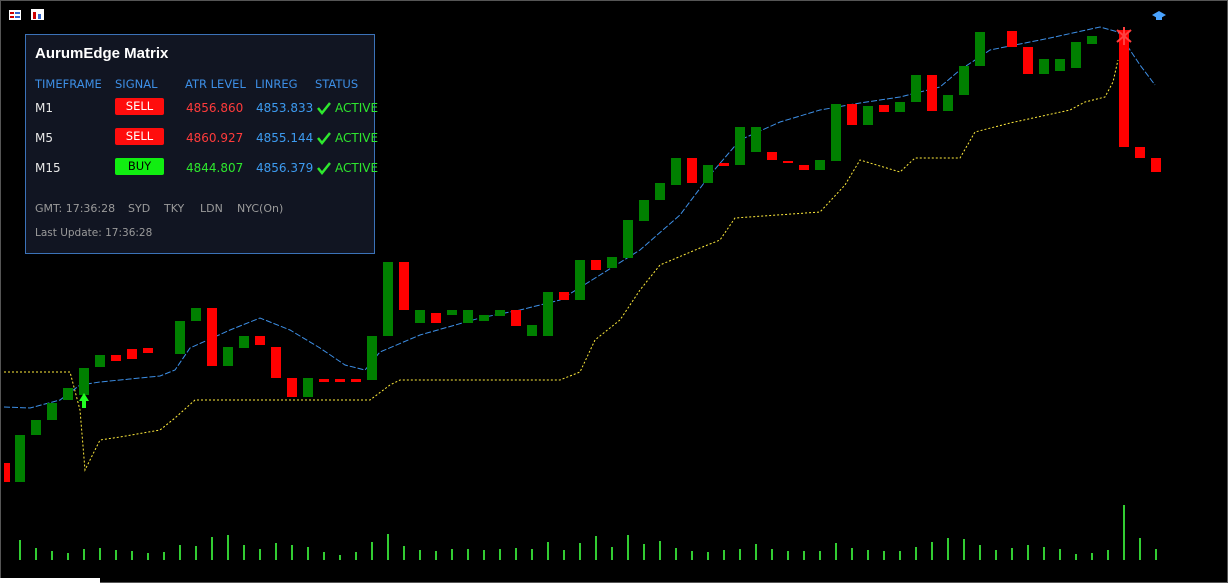 This screenshot has width=1228, height=583. I want to click on column-header: TIMEFRAME, so click(68, 84).